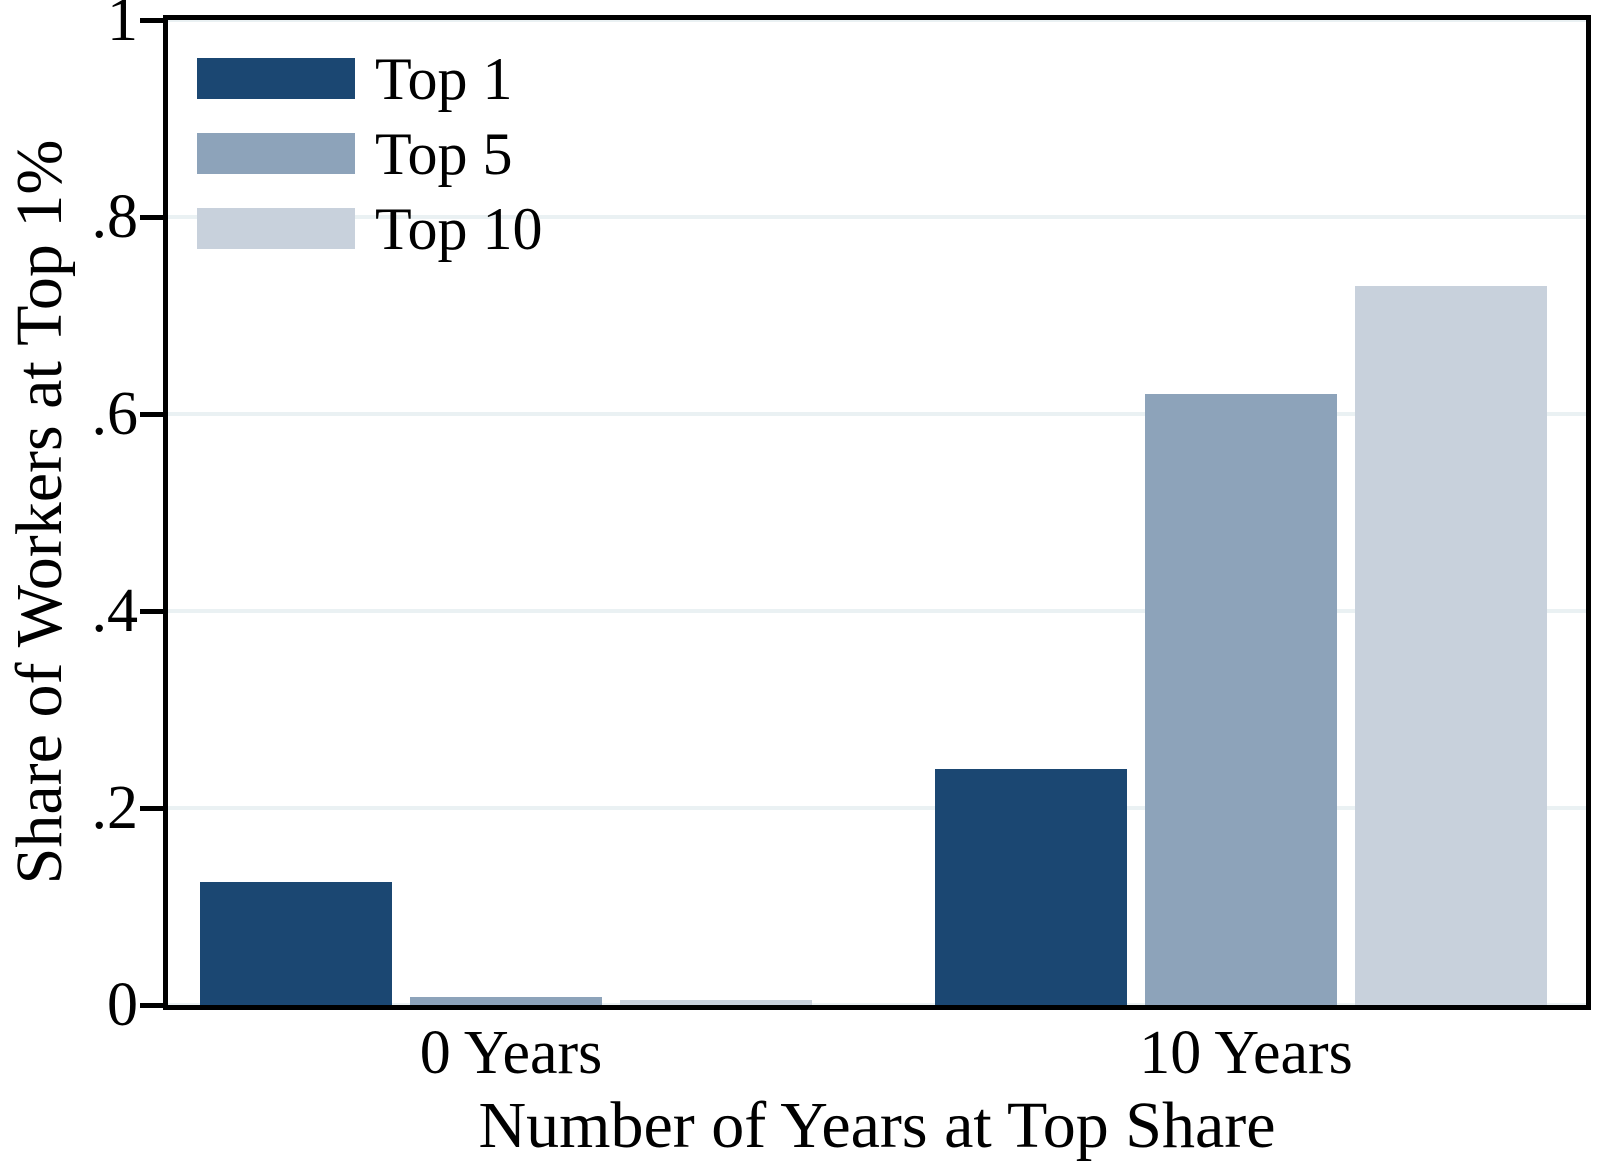 The height and width of the screenshot is (1163, 1598). I want to click on gridline-0.6, so click(877, 414).